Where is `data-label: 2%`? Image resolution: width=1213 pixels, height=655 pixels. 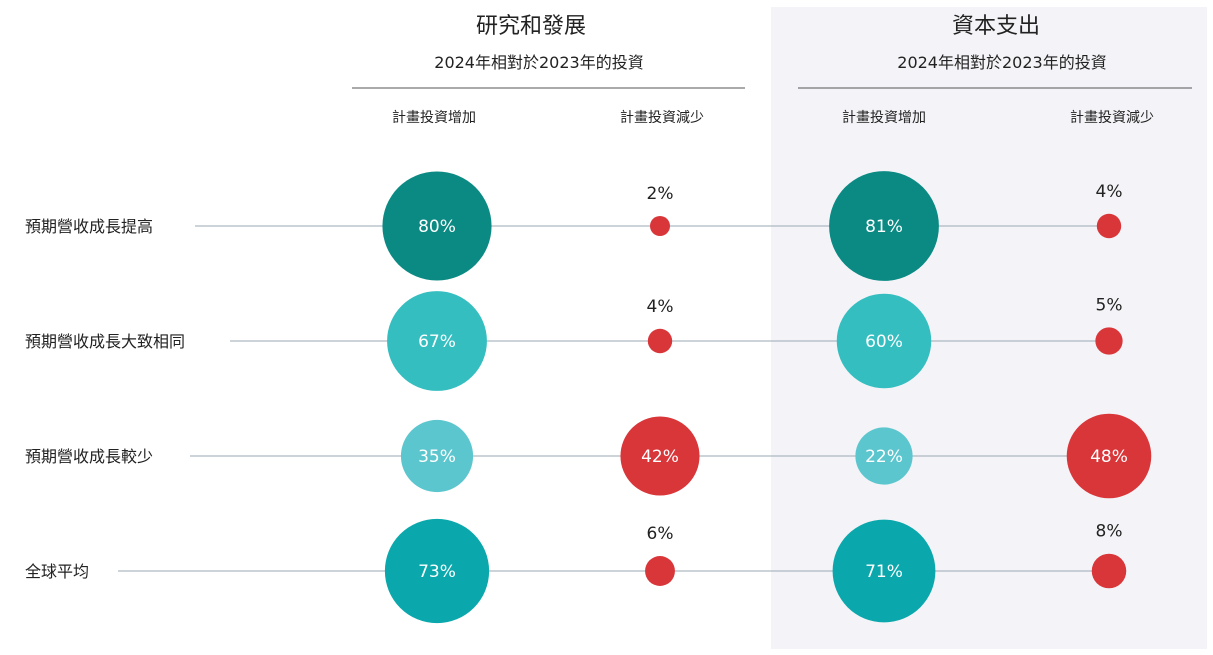 data-label: 2% is located at coordinates (660, 194).